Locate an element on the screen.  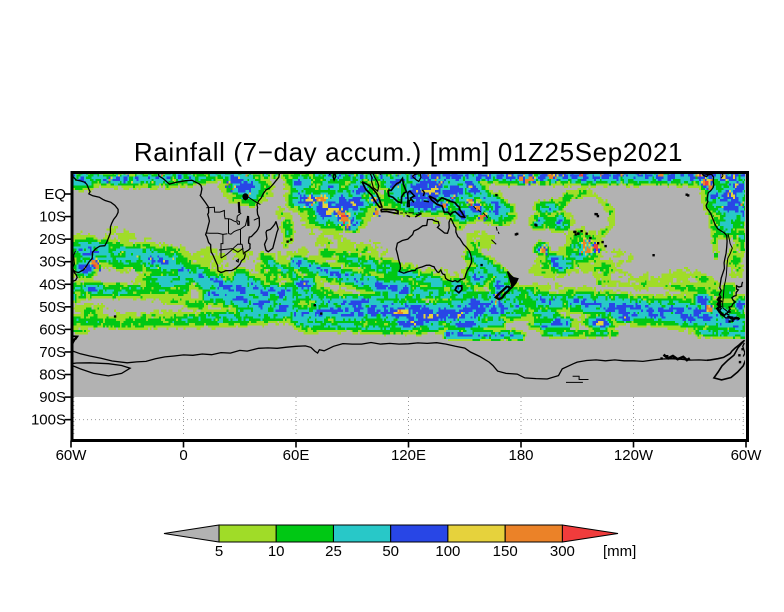
svg-text: 50S is located at coordinates (52, 307).